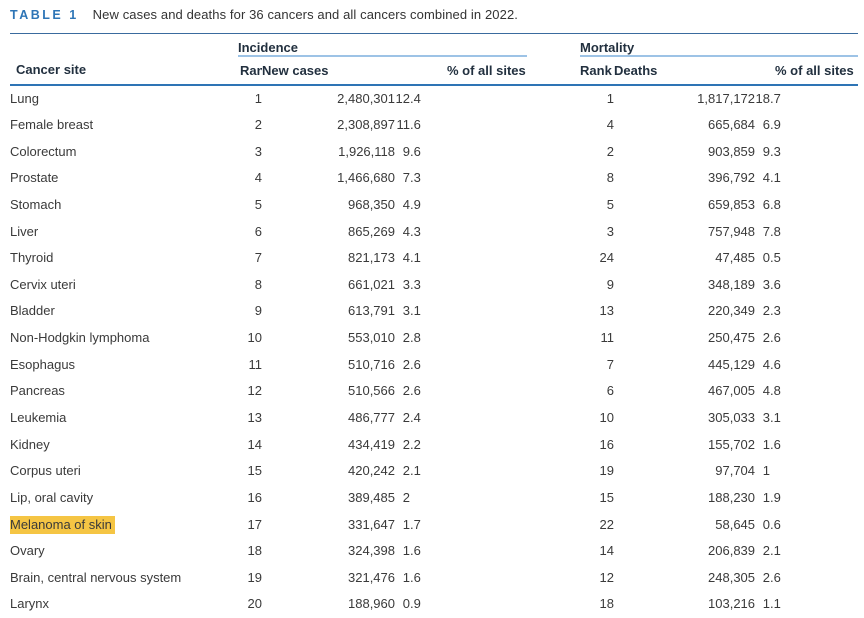 The height and width of the screenshot is (618, 864). I want to click on cell-incidence-rank: 18, so click(254, 551).